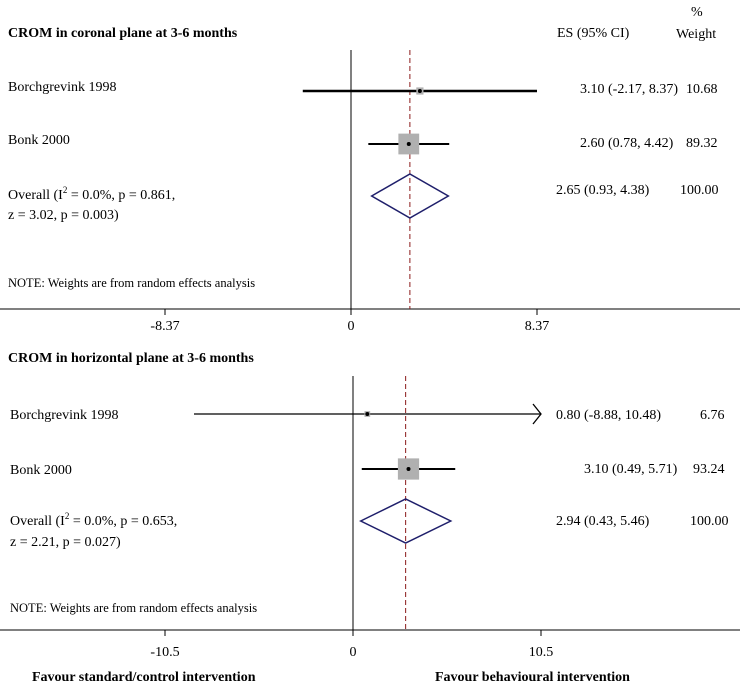 Image resolution: width=740 pixels, height=687 pixels. I want to click on panel2-title: CROM in horizontal plane at 3-6 months, so click(131, 358).